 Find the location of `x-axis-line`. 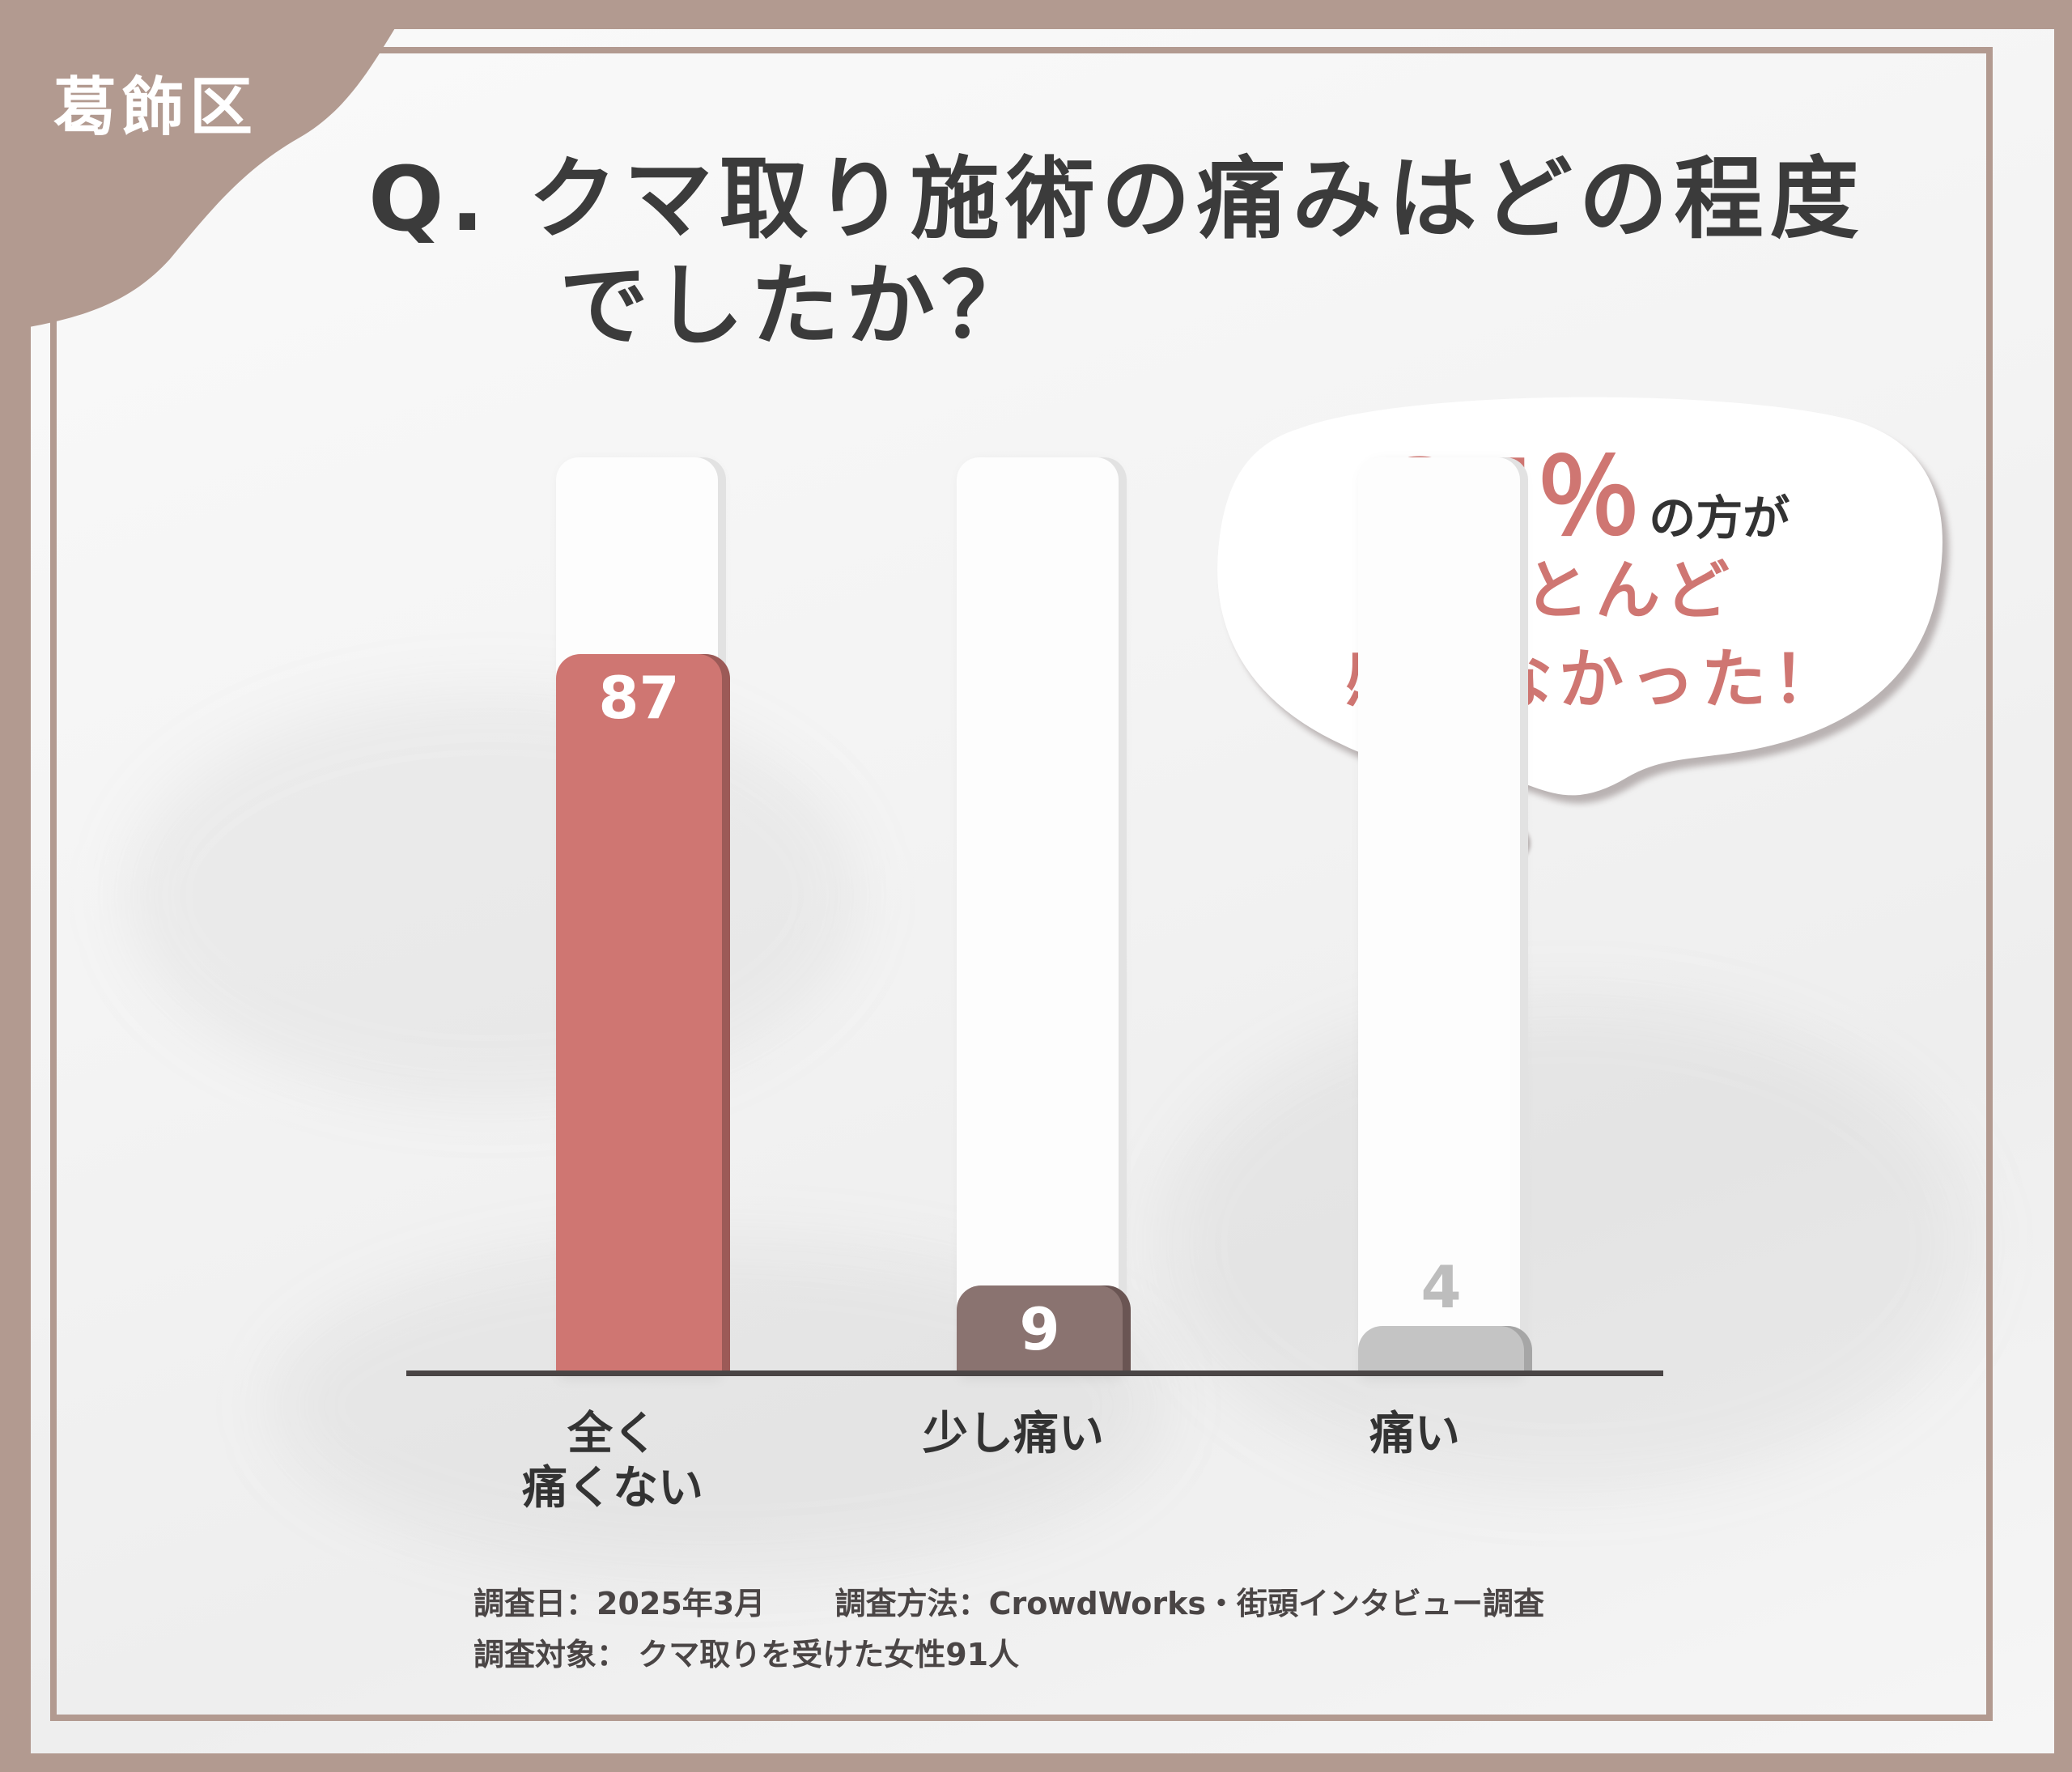

x-axis-line is located at coordinates (1034, 1373).